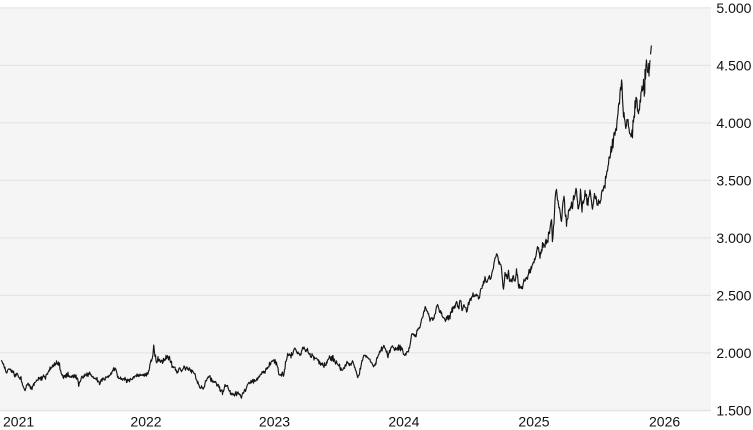 This screenshot has width=753, height=430. I want to click on svg-text: 4.000, so click(733, 123).